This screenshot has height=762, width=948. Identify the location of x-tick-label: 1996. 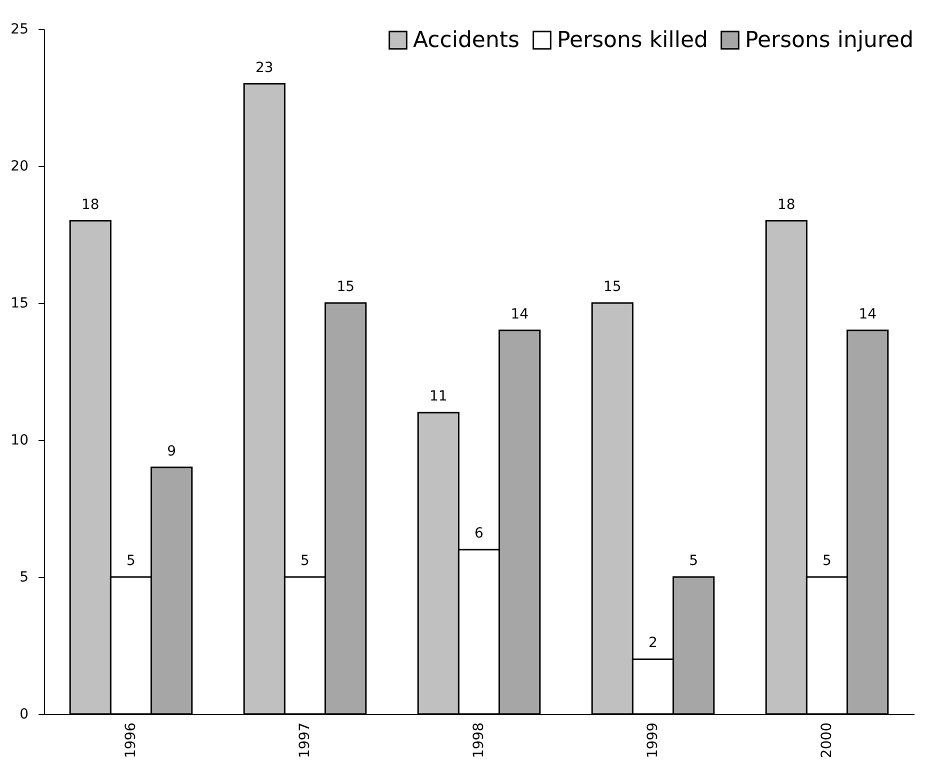
(131, 740).